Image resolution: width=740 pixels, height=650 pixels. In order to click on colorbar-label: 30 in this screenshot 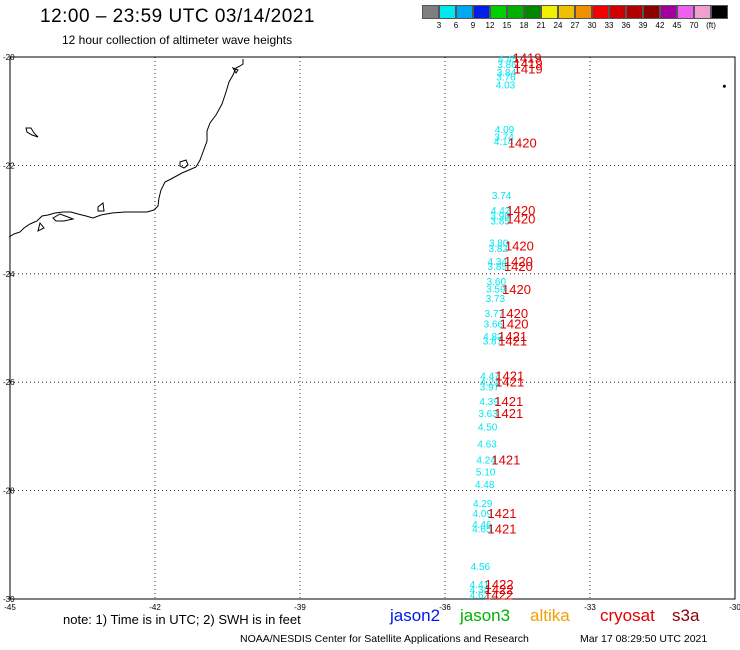, I will do `click(592, 25)`.